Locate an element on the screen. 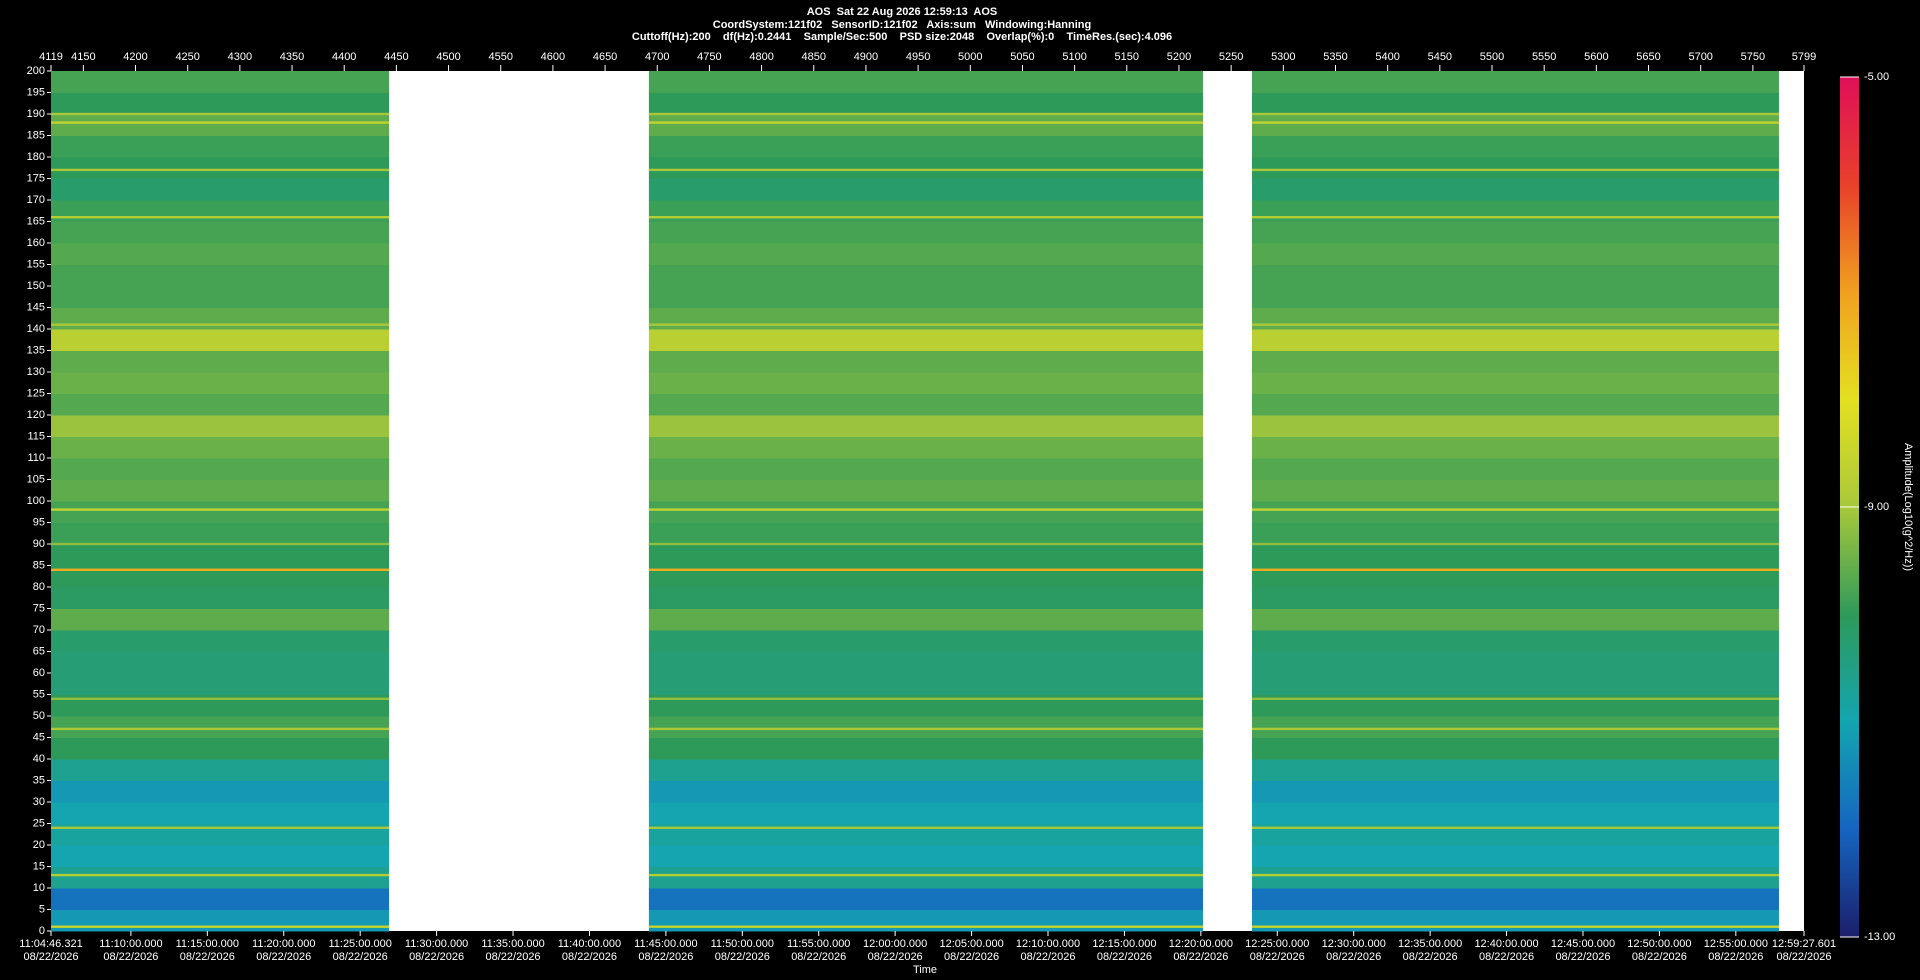 Image resolution: width=1920 pixels, height=980 pixels. x-tick-label: 4450 is located at coordinates (396, 57).